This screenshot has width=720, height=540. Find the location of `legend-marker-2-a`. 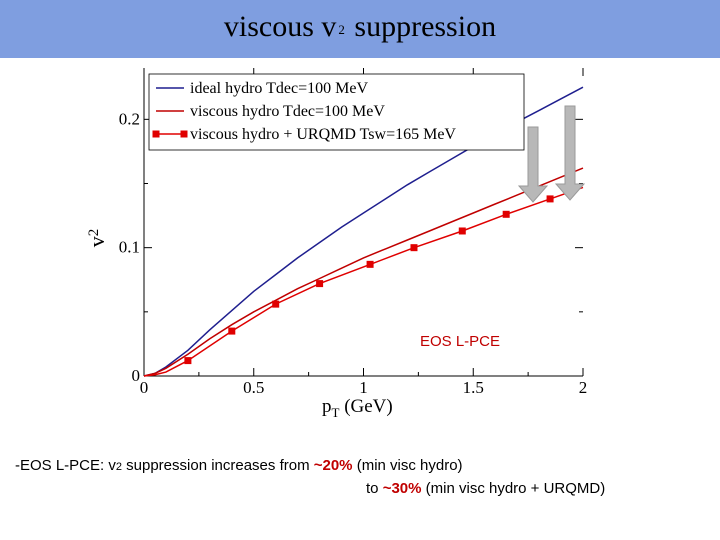

legend-marker-2-a is located at coordinates (156, 134).